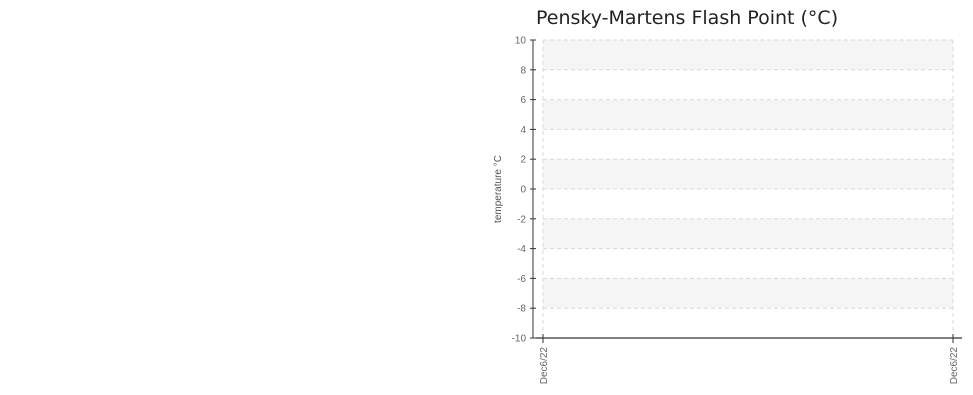 This screenshot has width=973, height=395. I want to click on y-tick-label: 0, so click(523, 190).